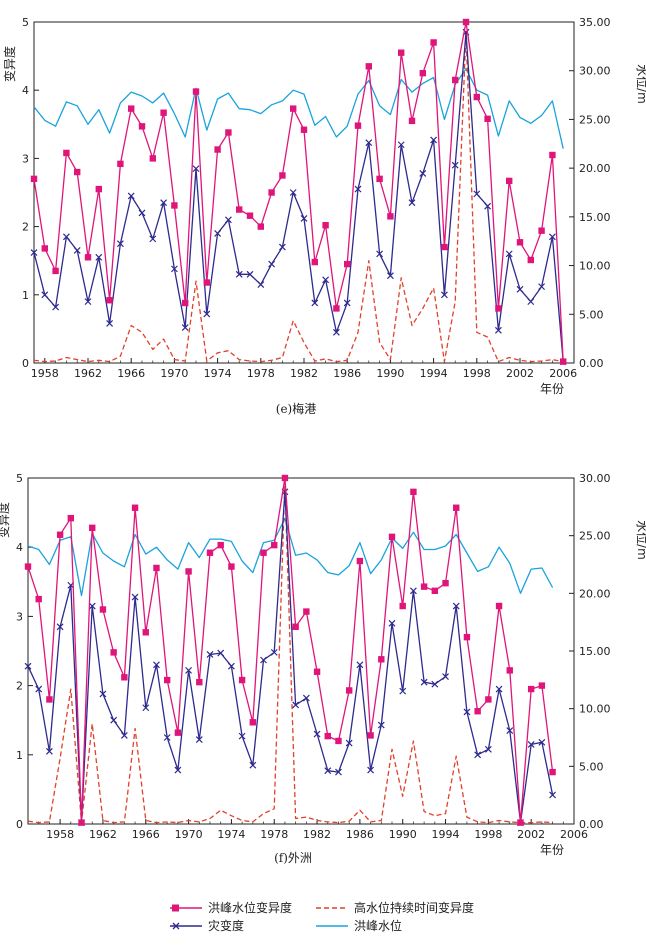 The height and width of the screenshot is (945, 646). What do you see at coordinates (293, 858) in the screenshot?
I see `chart-caption: (f)外洲` at bounding box center [293, 858].